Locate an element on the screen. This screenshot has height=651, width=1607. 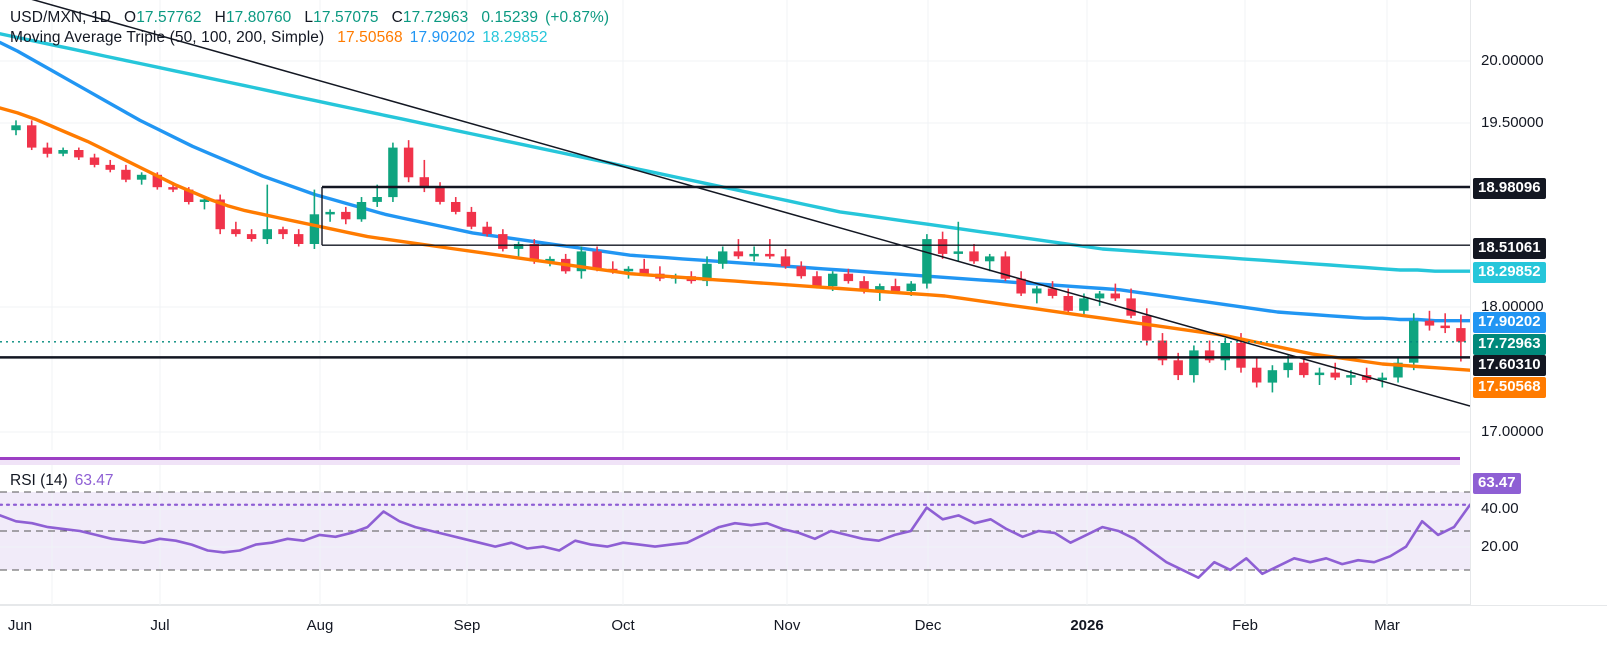
time-axis-label: Dec is located at coordinates (928, 625).